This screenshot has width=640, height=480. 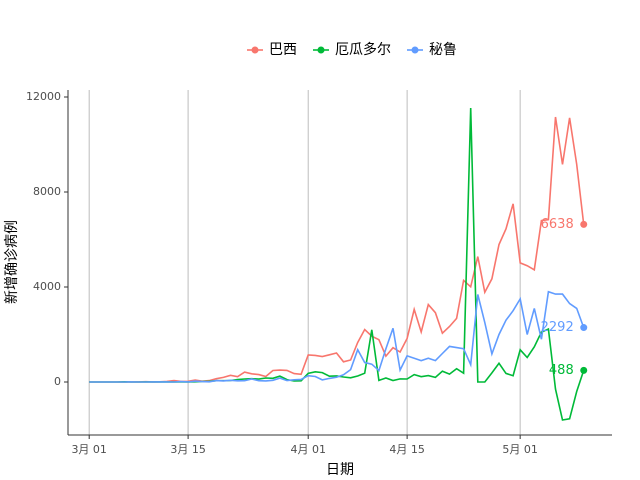 What do you see at coordinates (12, 262) in the screenshot?
I see `y-axis-title: 新增确诊病例` at bounding box center [12, 262].